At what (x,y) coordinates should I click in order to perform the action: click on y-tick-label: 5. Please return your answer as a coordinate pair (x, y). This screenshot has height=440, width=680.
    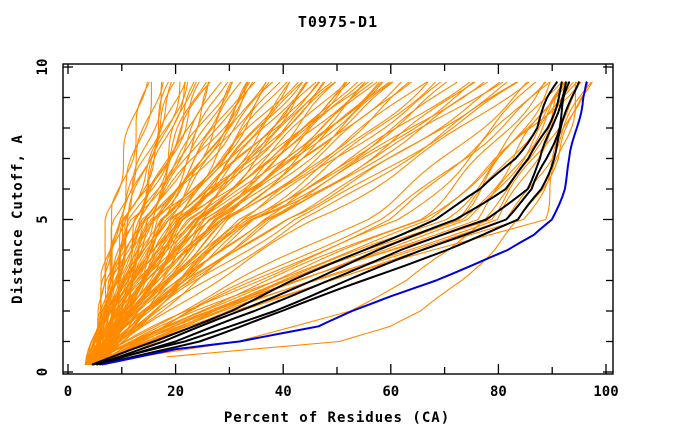
    Looking at the image, I should click on (43, 219).